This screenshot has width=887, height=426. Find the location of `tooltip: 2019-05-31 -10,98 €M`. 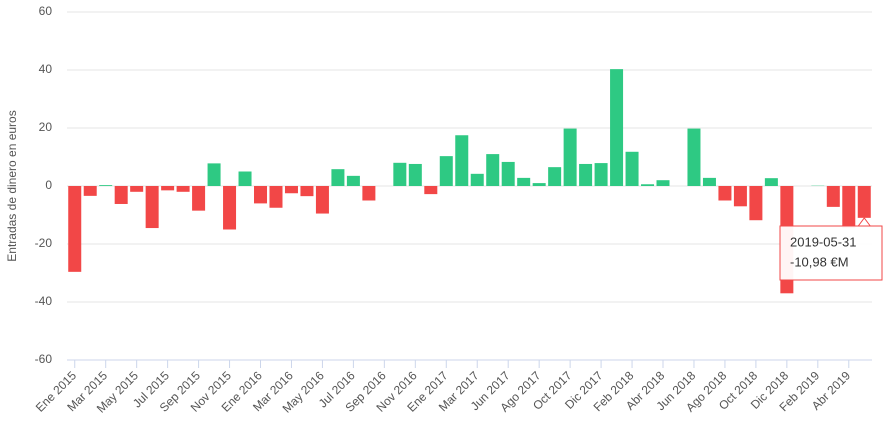

tooltip: 2019-05-31 -10,98 €M is located at coordinates (831, 249).